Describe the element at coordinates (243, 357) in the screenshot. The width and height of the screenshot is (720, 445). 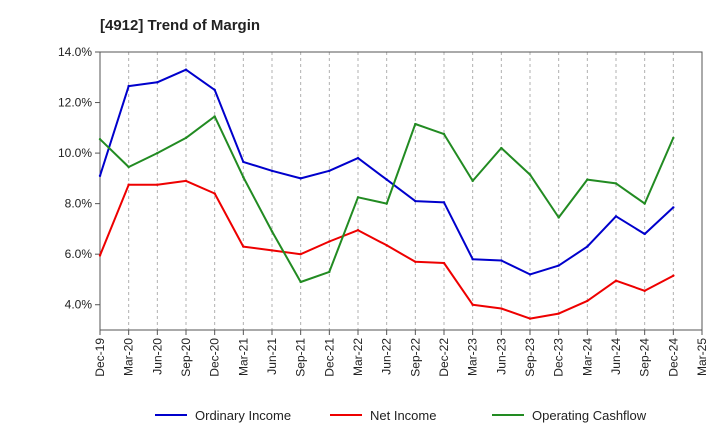
I see `x-tick-label: Mar-21` at that location.